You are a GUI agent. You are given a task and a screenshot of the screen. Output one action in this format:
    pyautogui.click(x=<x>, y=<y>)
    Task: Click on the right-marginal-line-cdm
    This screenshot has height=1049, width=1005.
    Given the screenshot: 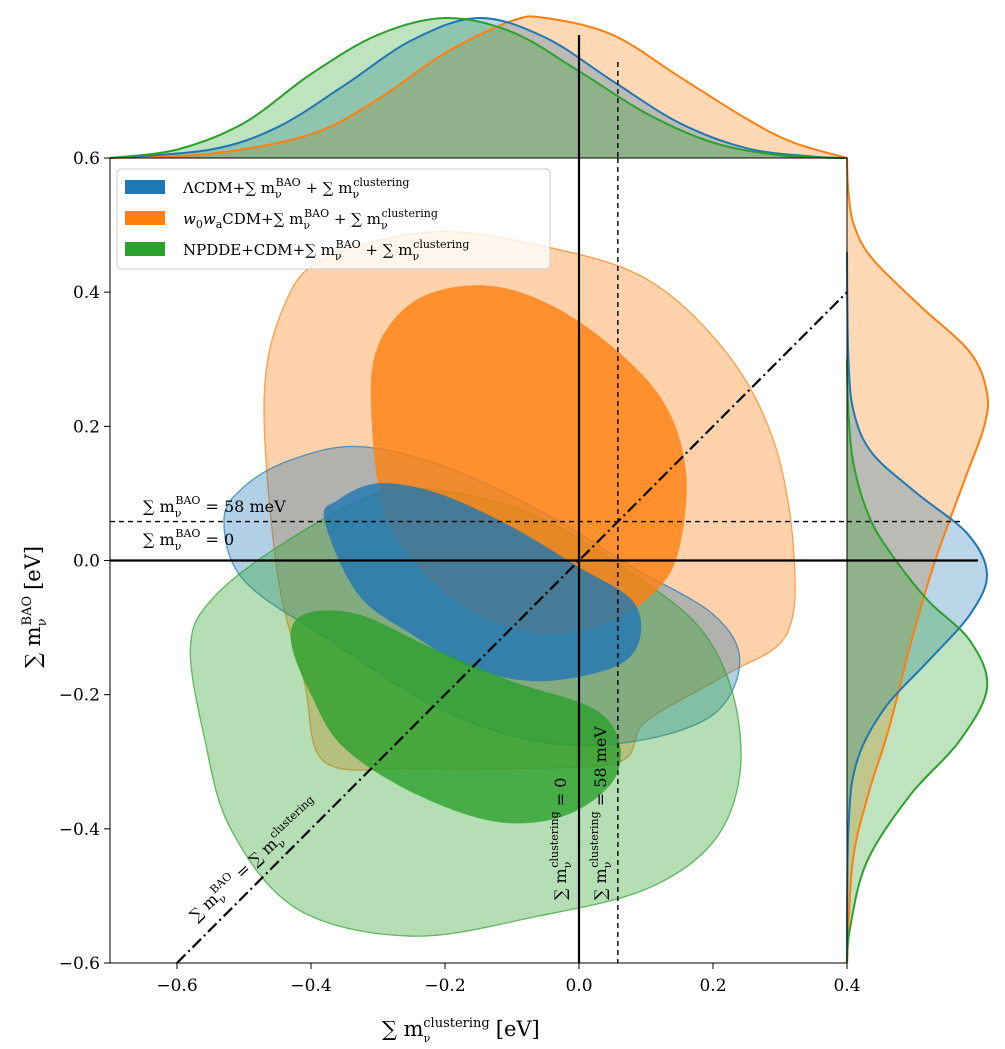 What is the action you would take?
    pyautogui.click(x=917, y=607)
    